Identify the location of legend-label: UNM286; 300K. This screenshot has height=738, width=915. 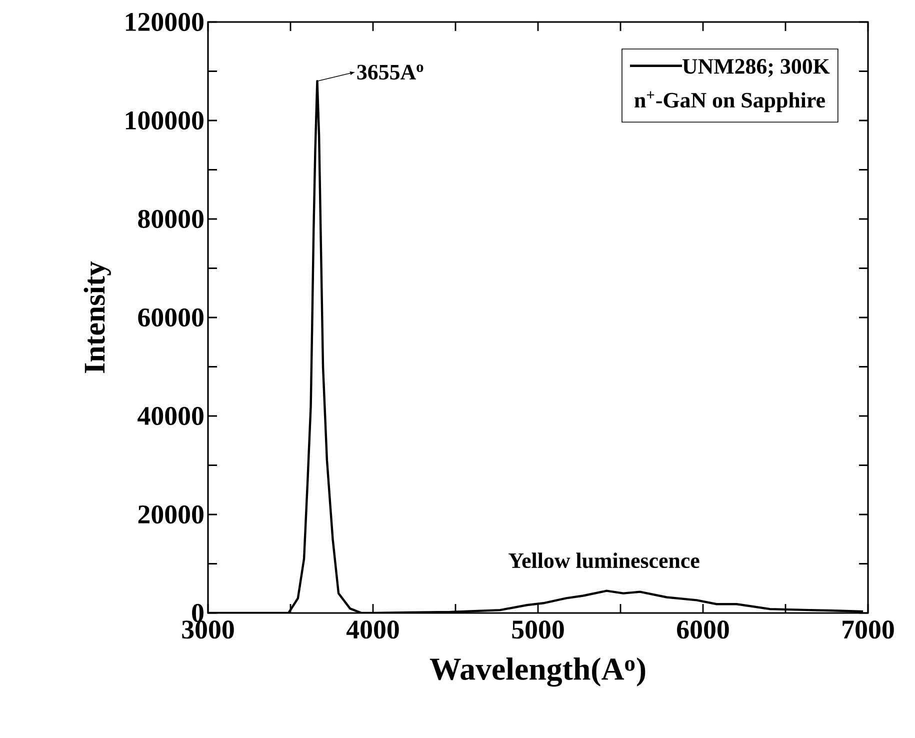
(756, 67).